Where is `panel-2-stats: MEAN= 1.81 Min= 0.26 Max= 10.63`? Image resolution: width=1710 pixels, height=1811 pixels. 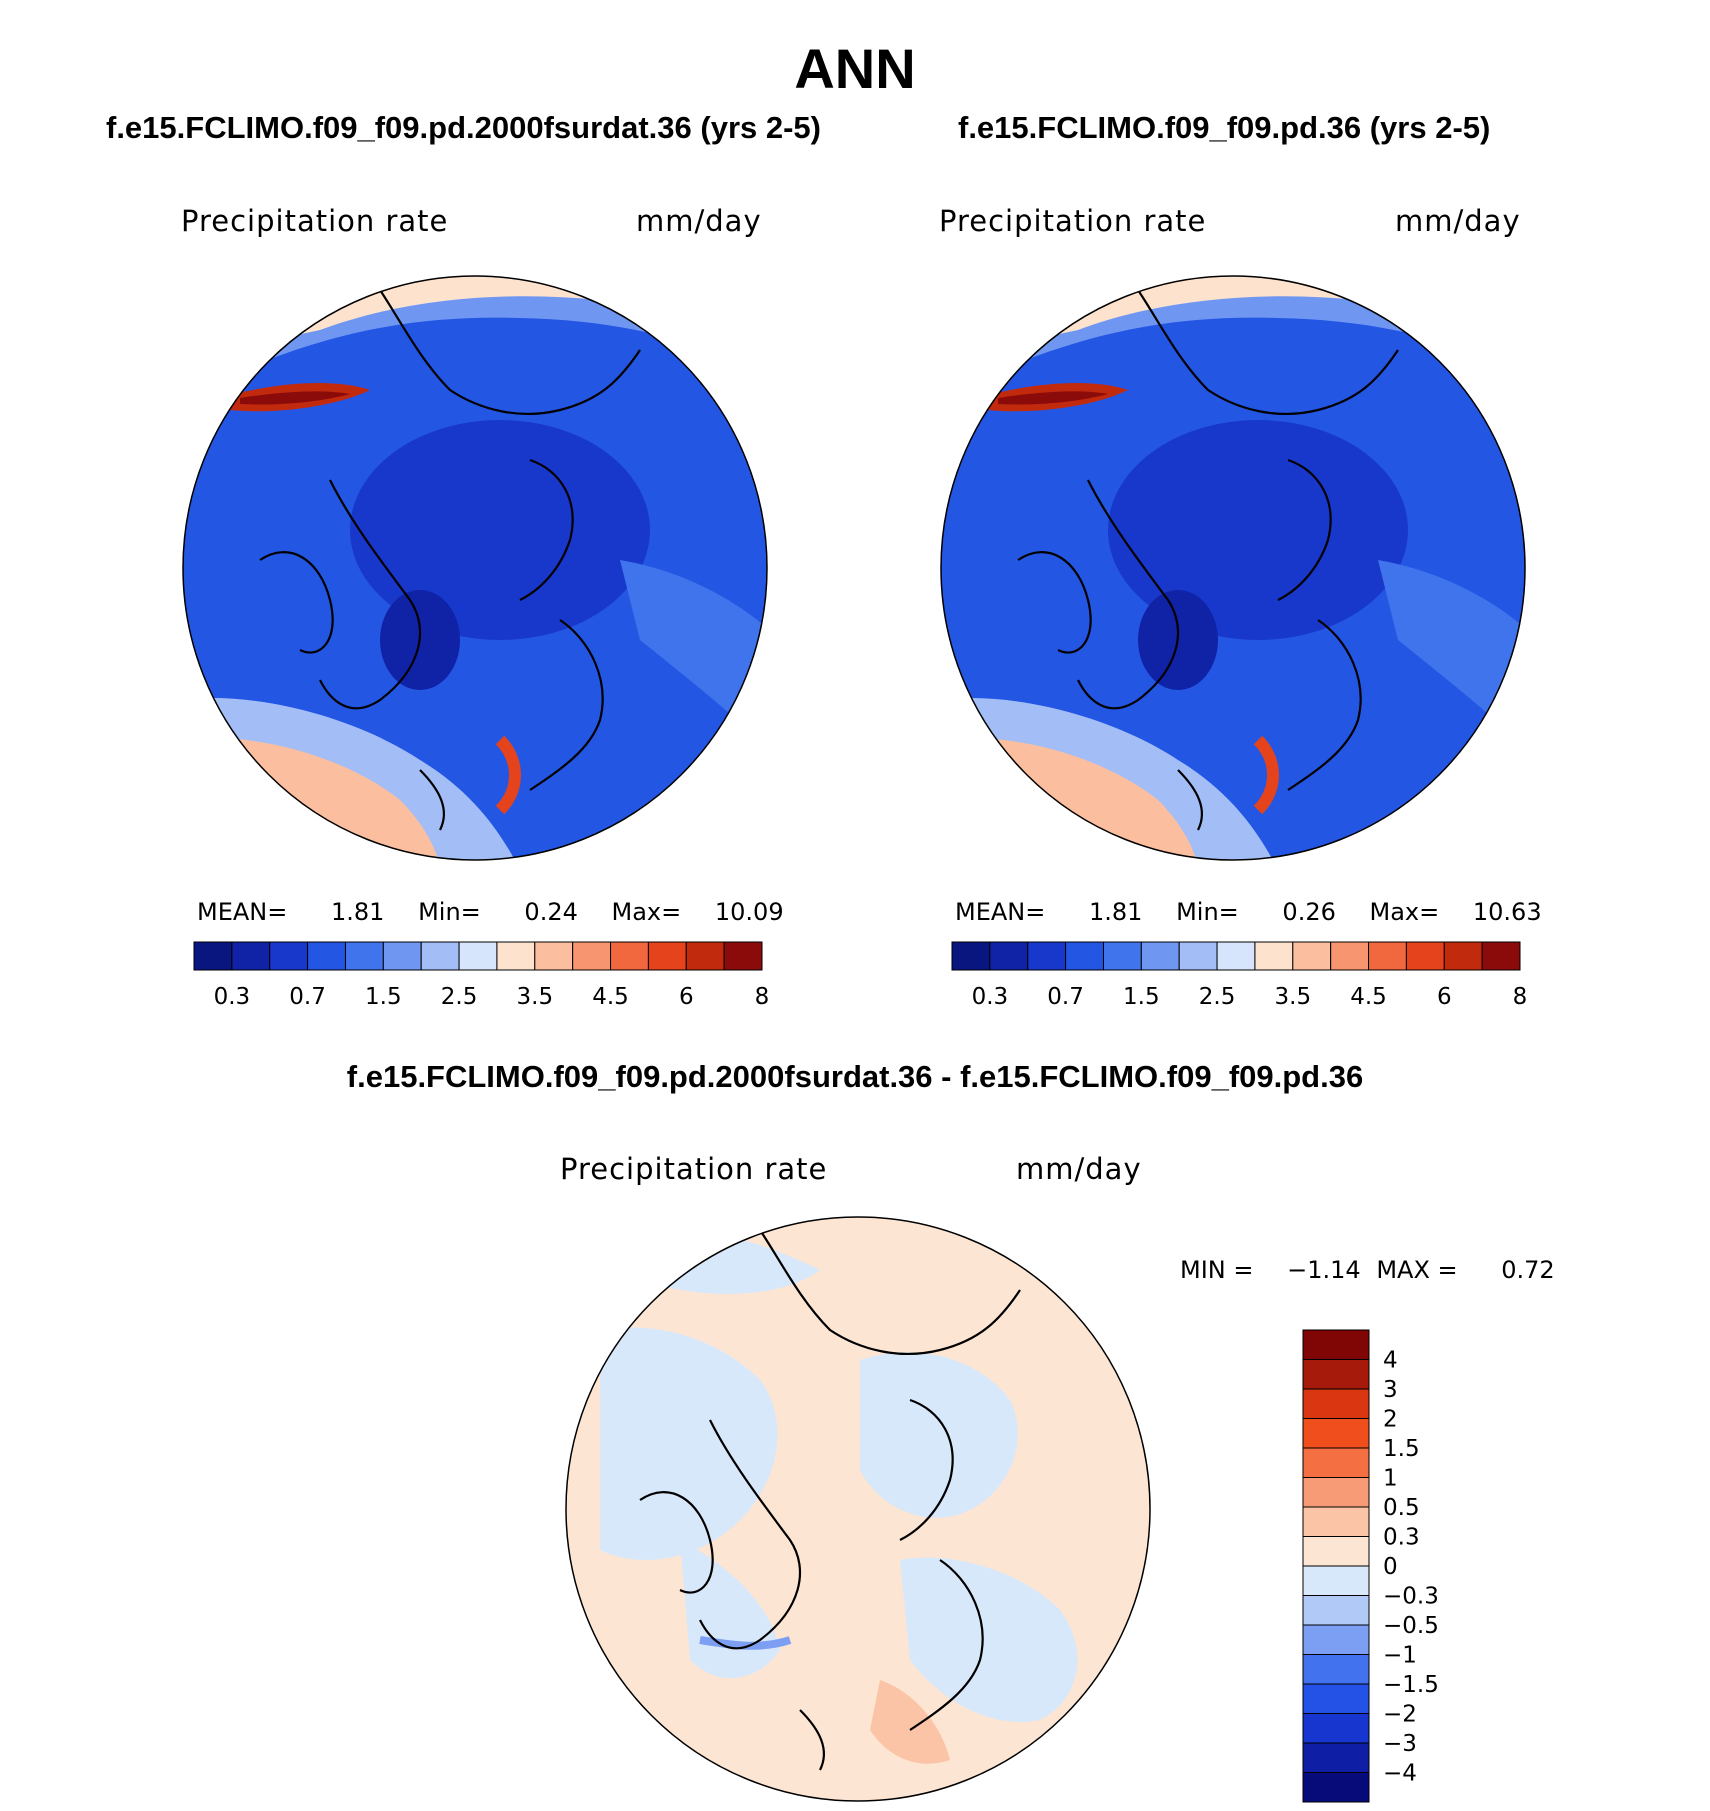 panel-2-stats: MEAN= 1.81 Min= 0.26 Max= 10.63 is located at coordinates (1248, 912).